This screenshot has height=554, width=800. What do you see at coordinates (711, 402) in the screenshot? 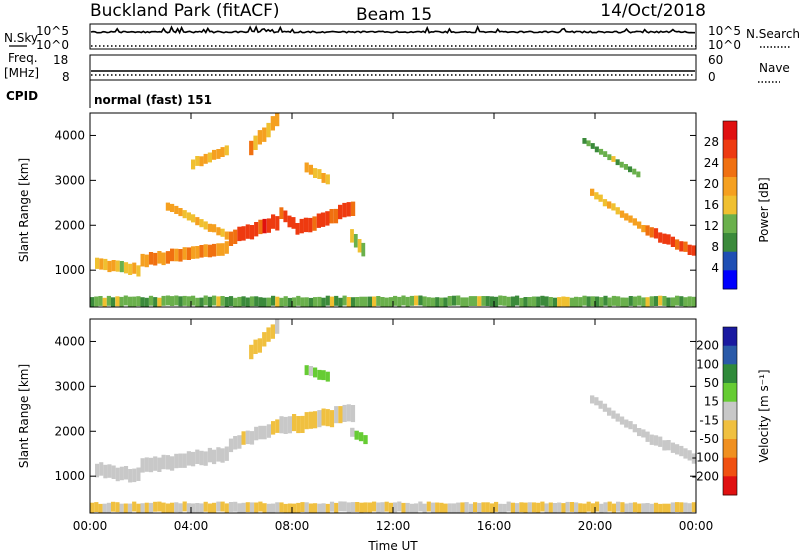
I see `colorbar-tick-label: 15` at bounding box center [711, 402].